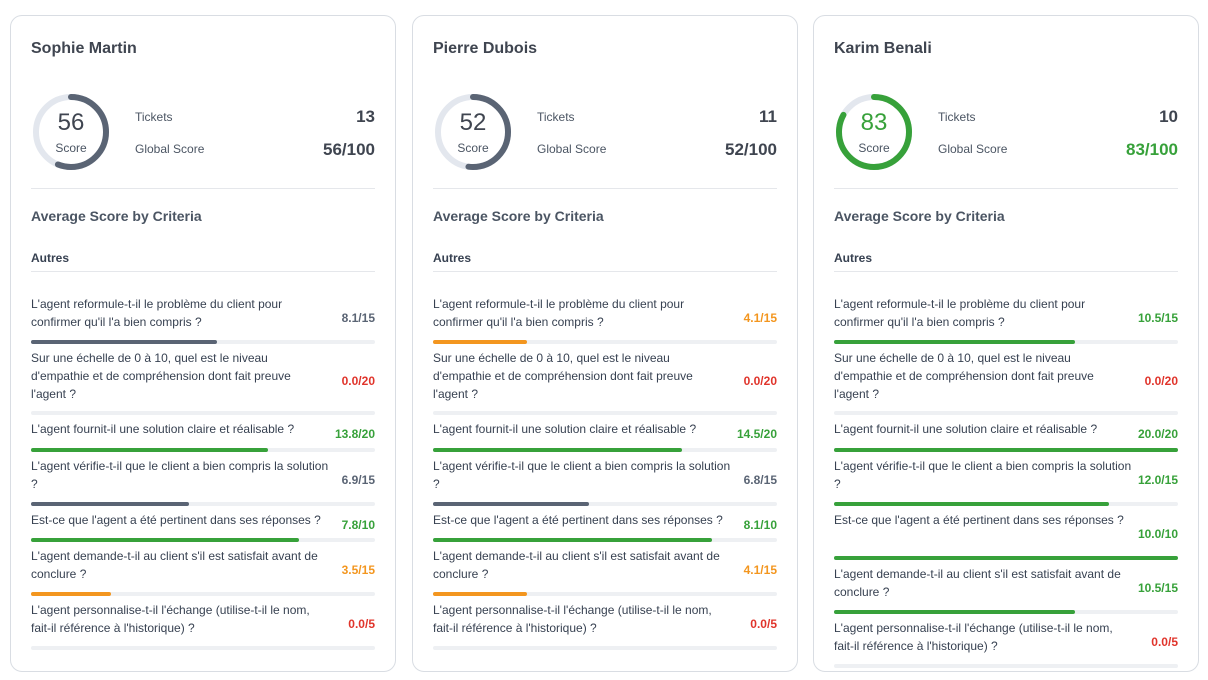 The image size is (1208, 680). I want to click on criterion-score: 6.9/15, so click(358, 480).